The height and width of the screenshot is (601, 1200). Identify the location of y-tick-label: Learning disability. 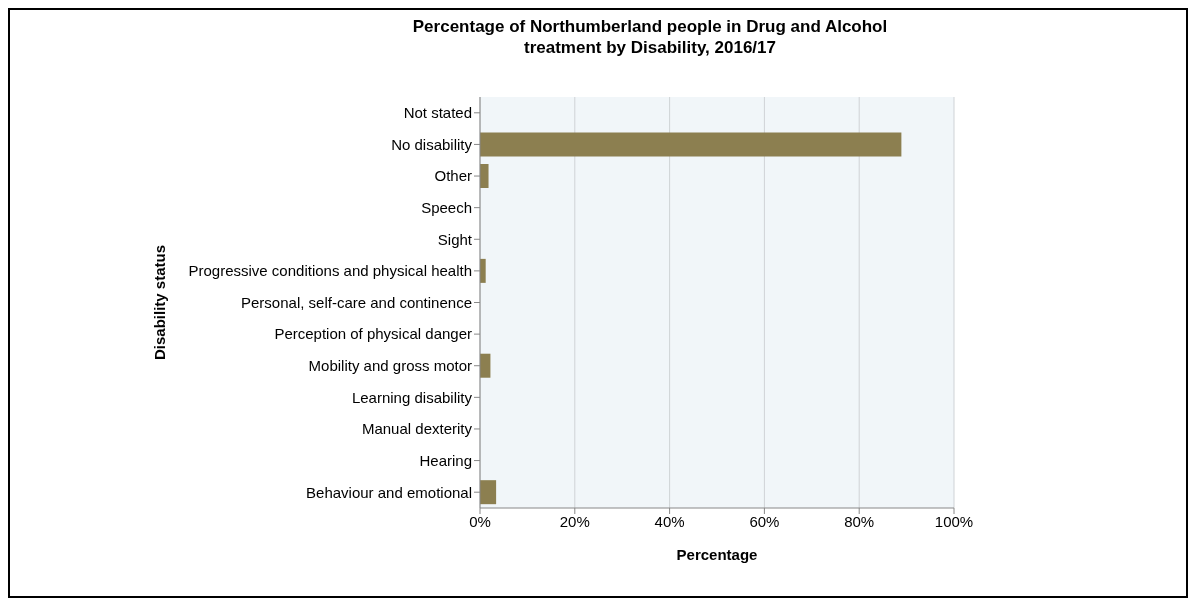
(412, 397).